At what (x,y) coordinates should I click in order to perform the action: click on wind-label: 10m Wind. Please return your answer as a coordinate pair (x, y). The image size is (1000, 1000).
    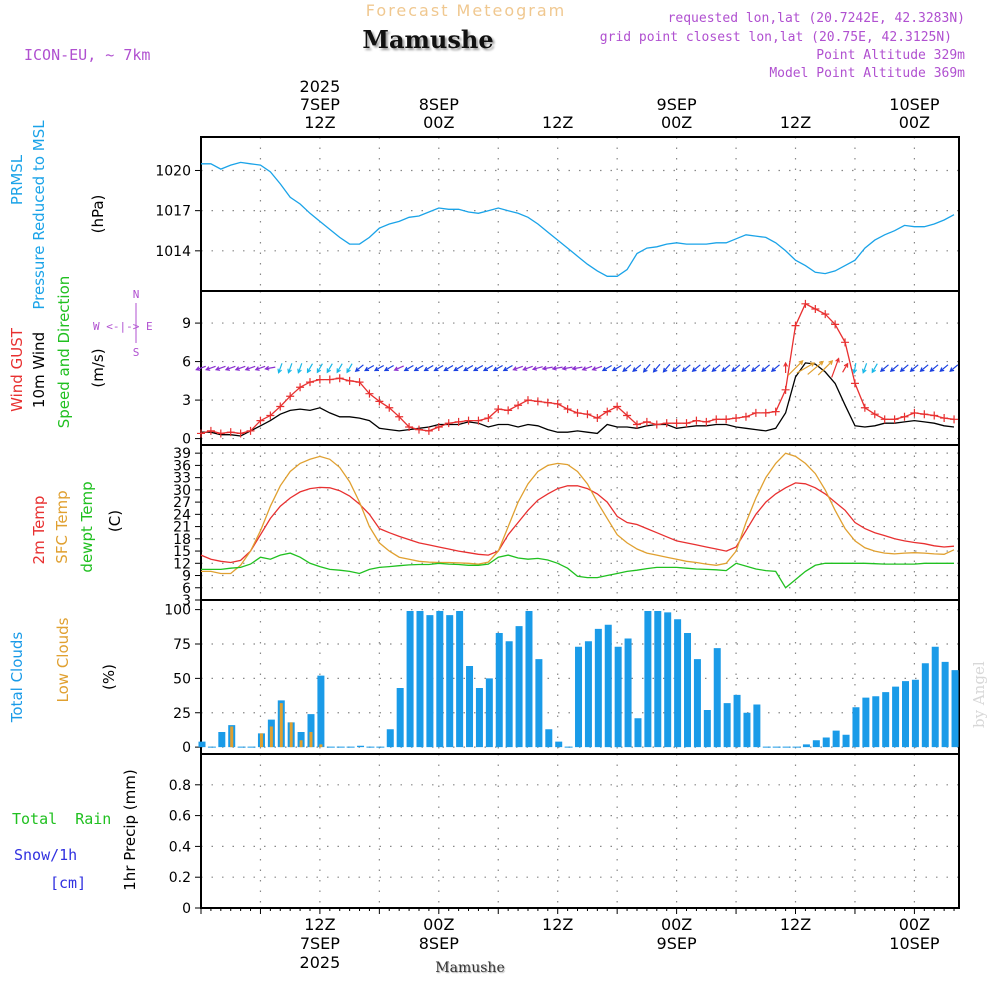
    Looking at the image, I should click on (39, 370).